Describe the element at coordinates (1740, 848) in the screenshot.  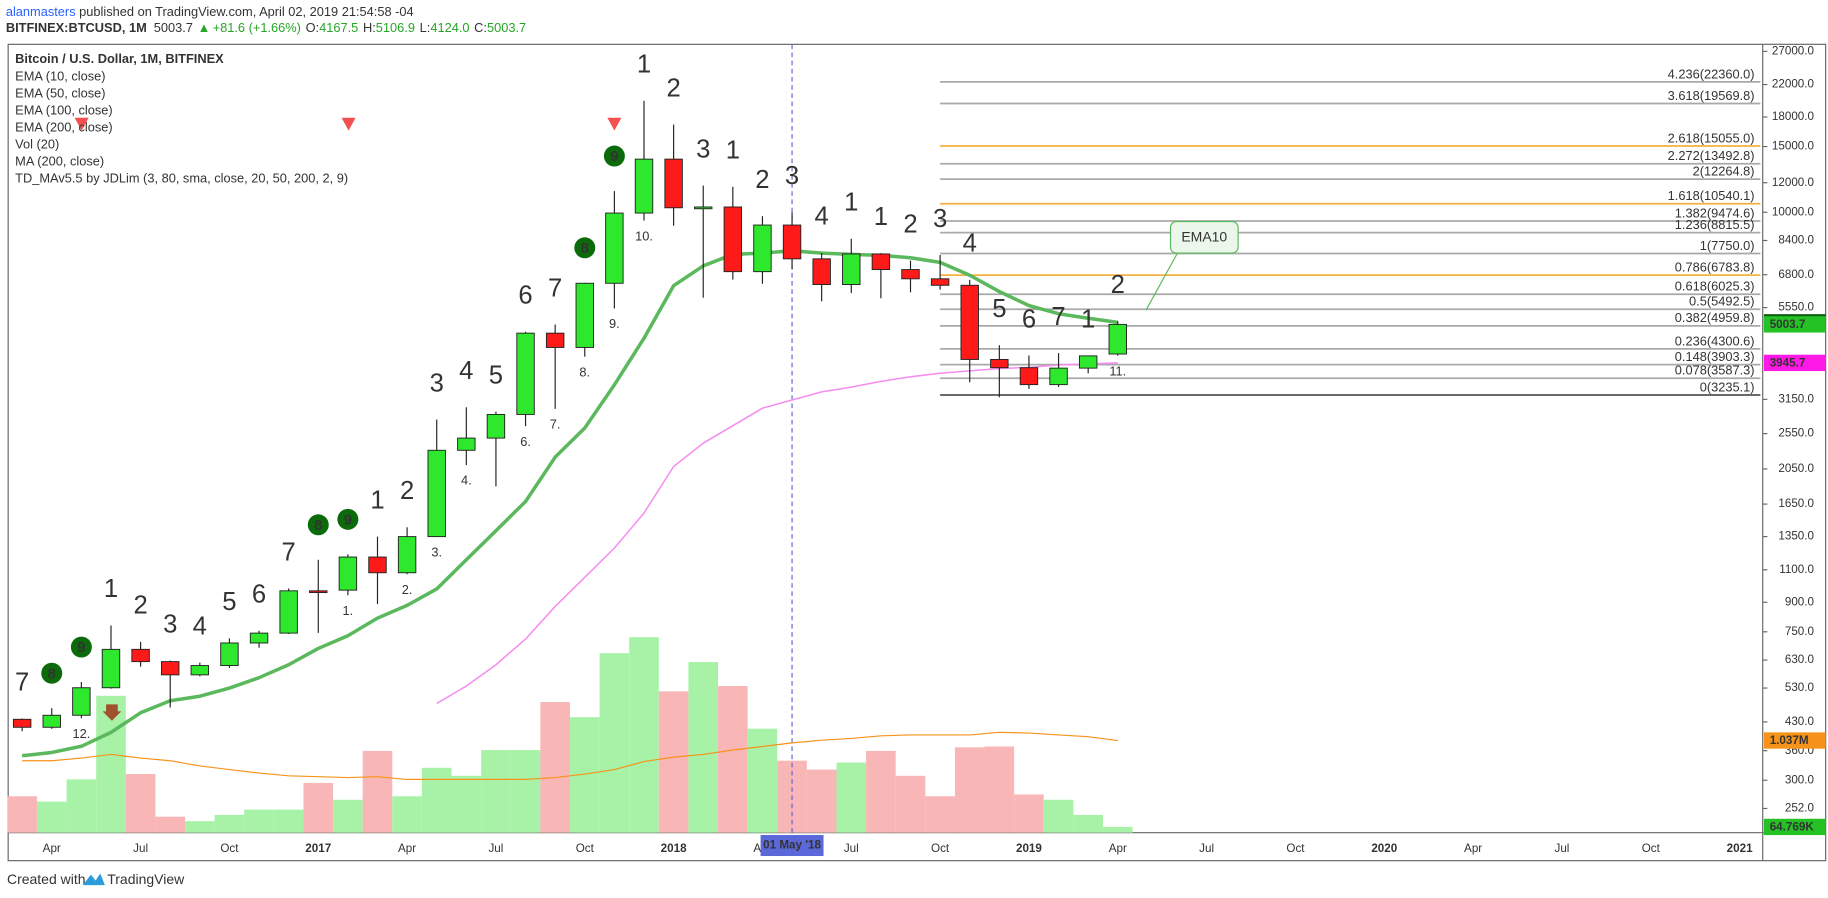
I see `x-tick-label: 2021` at that location.